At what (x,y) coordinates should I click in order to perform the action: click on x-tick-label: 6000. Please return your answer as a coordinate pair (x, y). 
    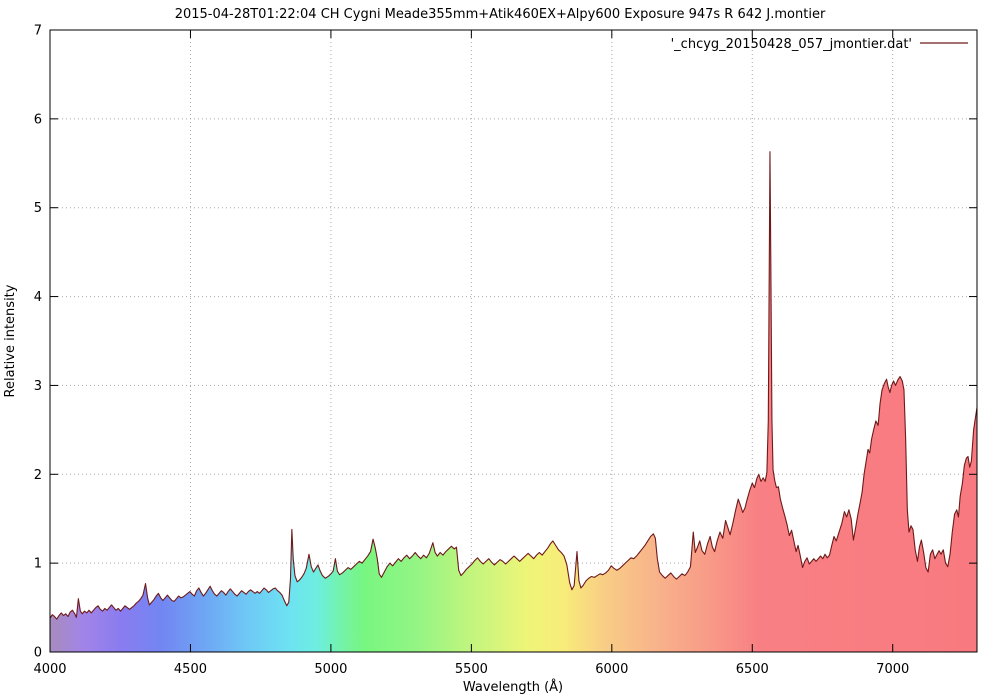
    Looking at the image, I should click on (611, 669).